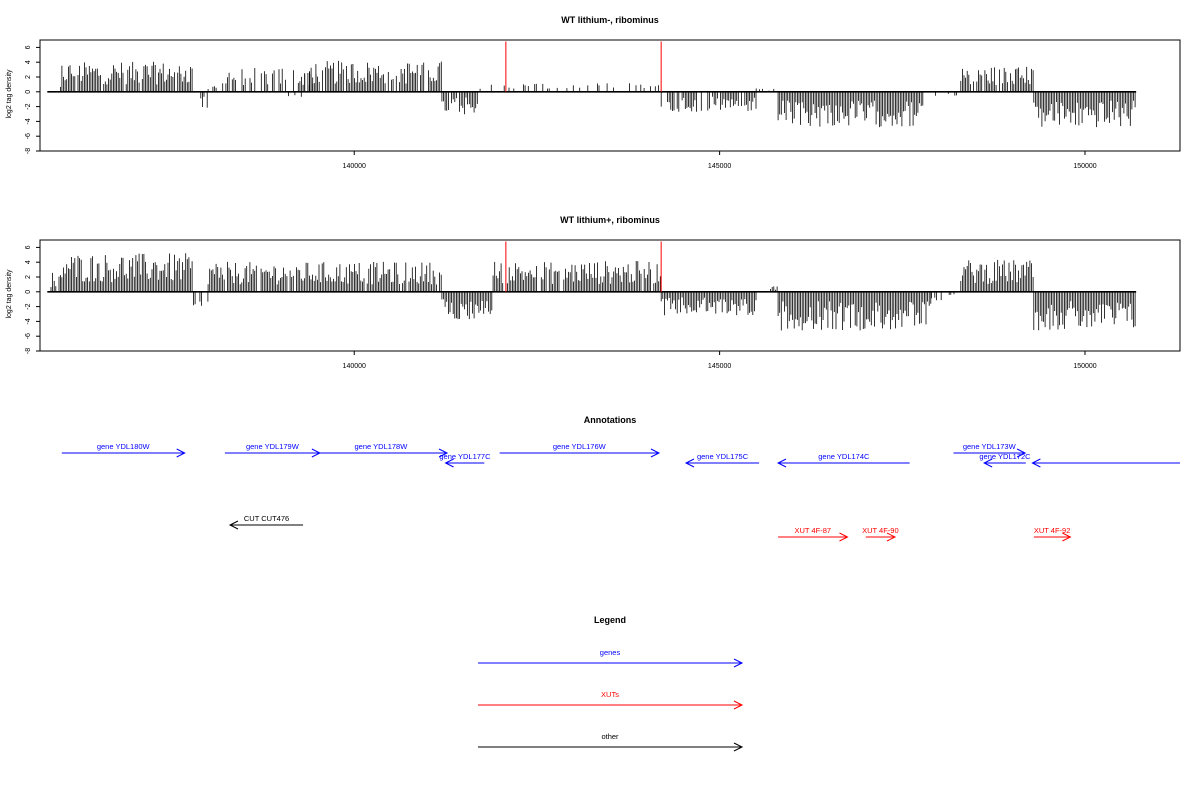 The width and height of the screenshot is (1200, 800). I want to click on annotation-label: CUT CUT476, so click(266, 518).